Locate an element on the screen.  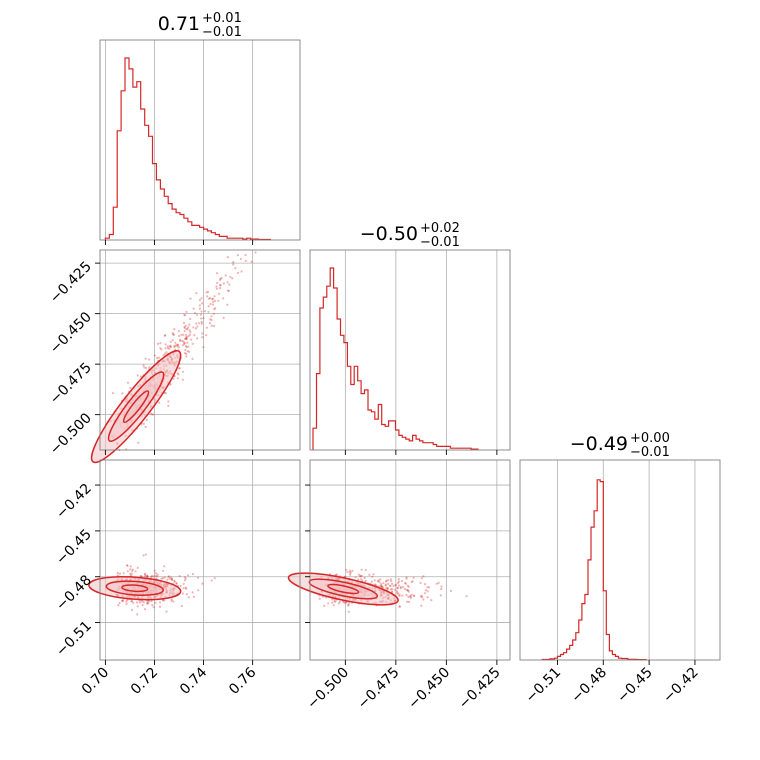
grid-r1c0 is located at coordinates (200, 350).